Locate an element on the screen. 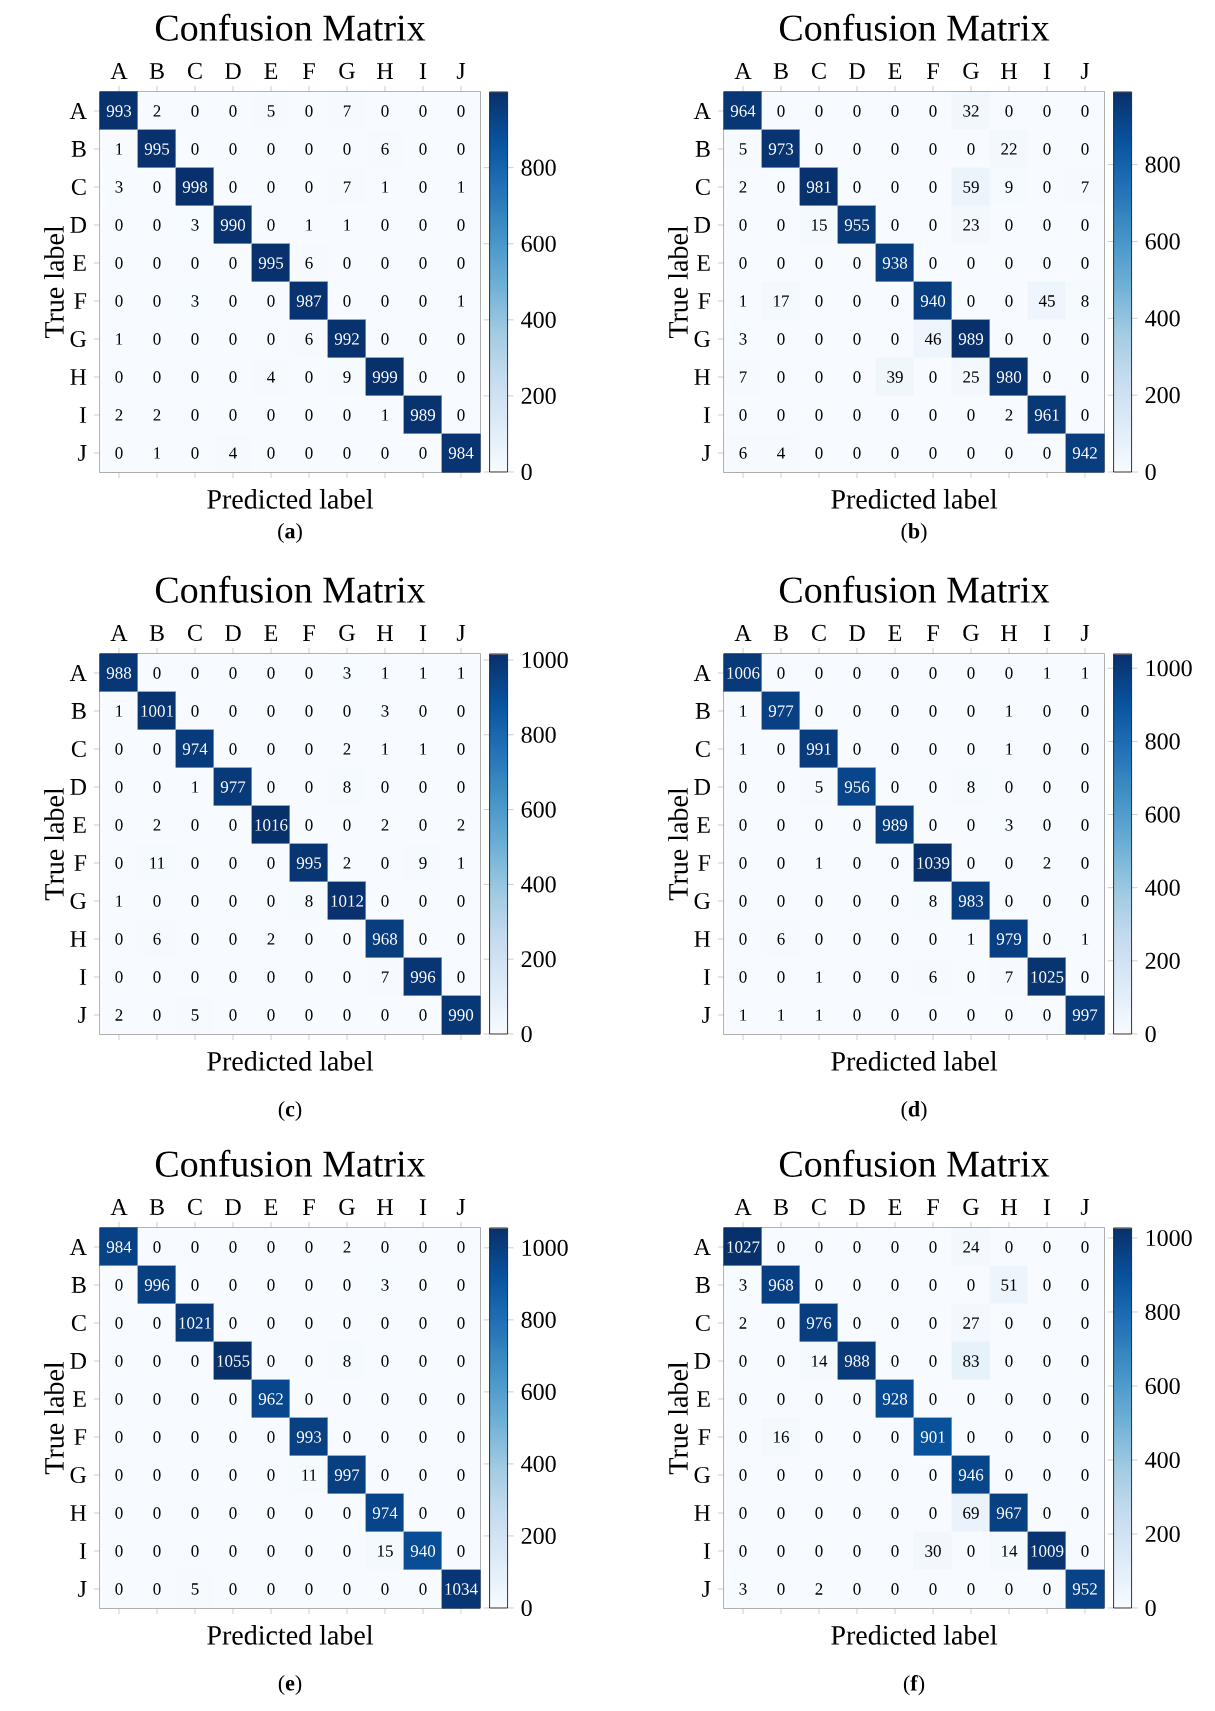 The width and height of the screenshot is (1215, 1711). data-label: 83 is located at coordinates (971, 1361).